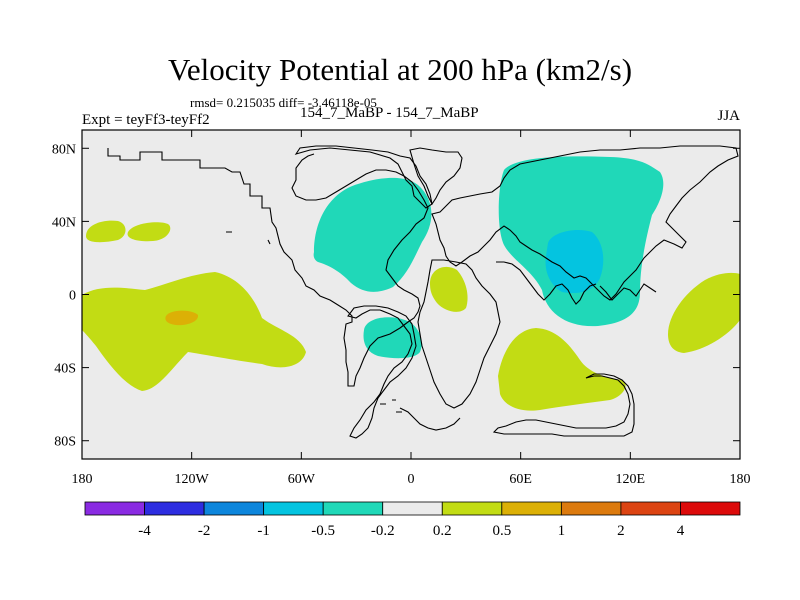 The height and width of the screenshot is (600, 800). I want to click on colorbar, so click(412, 508).